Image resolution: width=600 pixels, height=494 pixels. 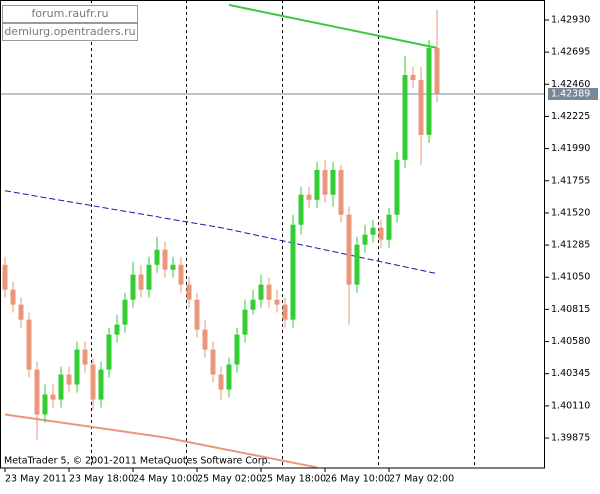 I want to click on watermark: demiurg.opentraders.ru, so click(x=69, y=31).